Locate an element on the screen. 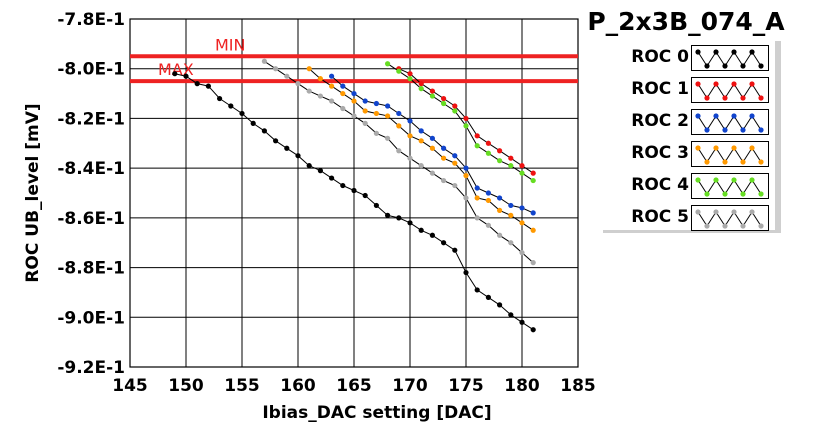 This screenshot has height=430, width=824. legend-item: ROC 3 is located at coordinates (689, 154).